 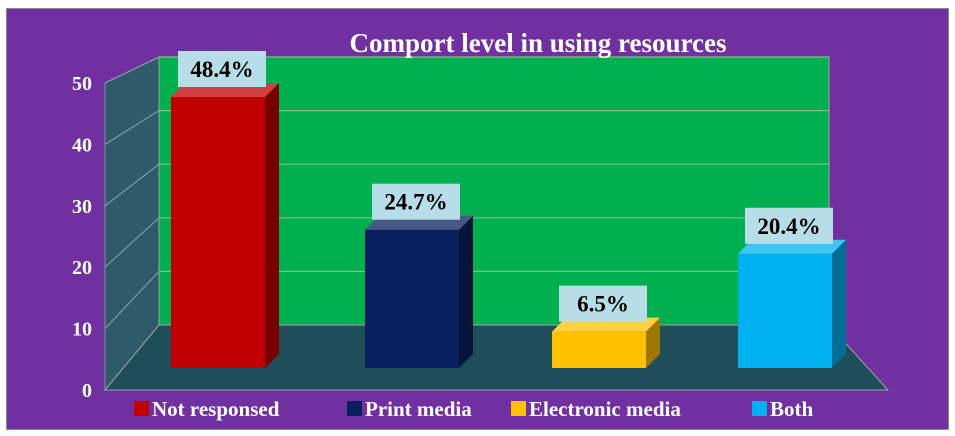 What do you see at coordinates (418, 409) in the screenshot?
I see `legend-label: Print media` at bounding box center [418, 409].